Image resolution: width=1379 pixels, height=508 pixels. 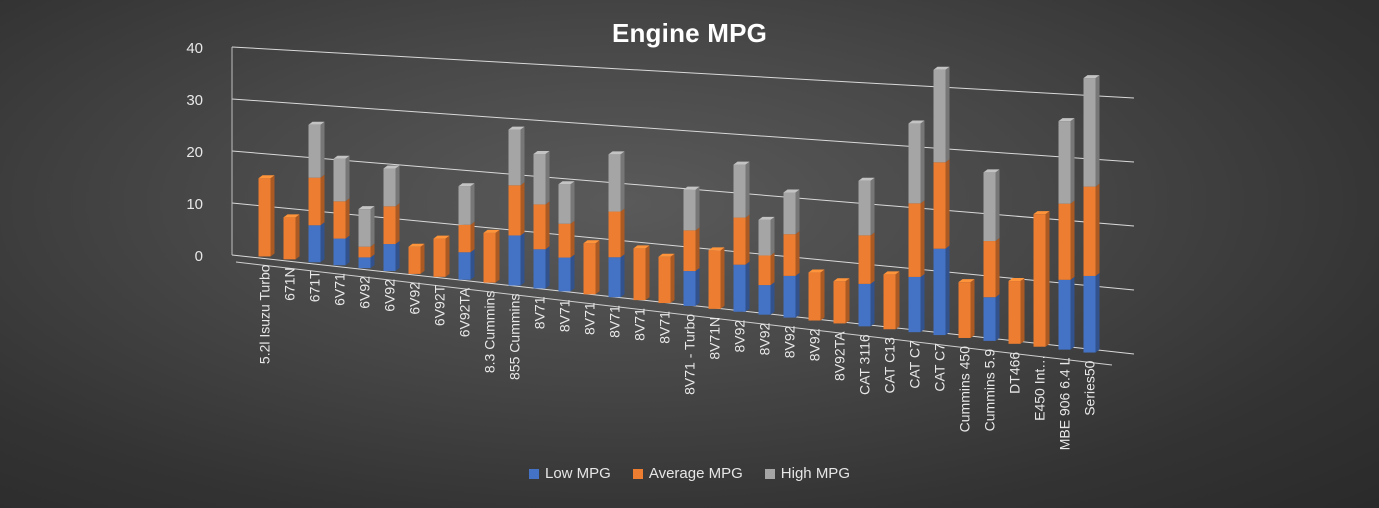 What do you see at coordinates (1065, 403) in the screenshot?
I see `x-tick-label: MBE 906 6.4 L` at bounding box center [1065, 403].